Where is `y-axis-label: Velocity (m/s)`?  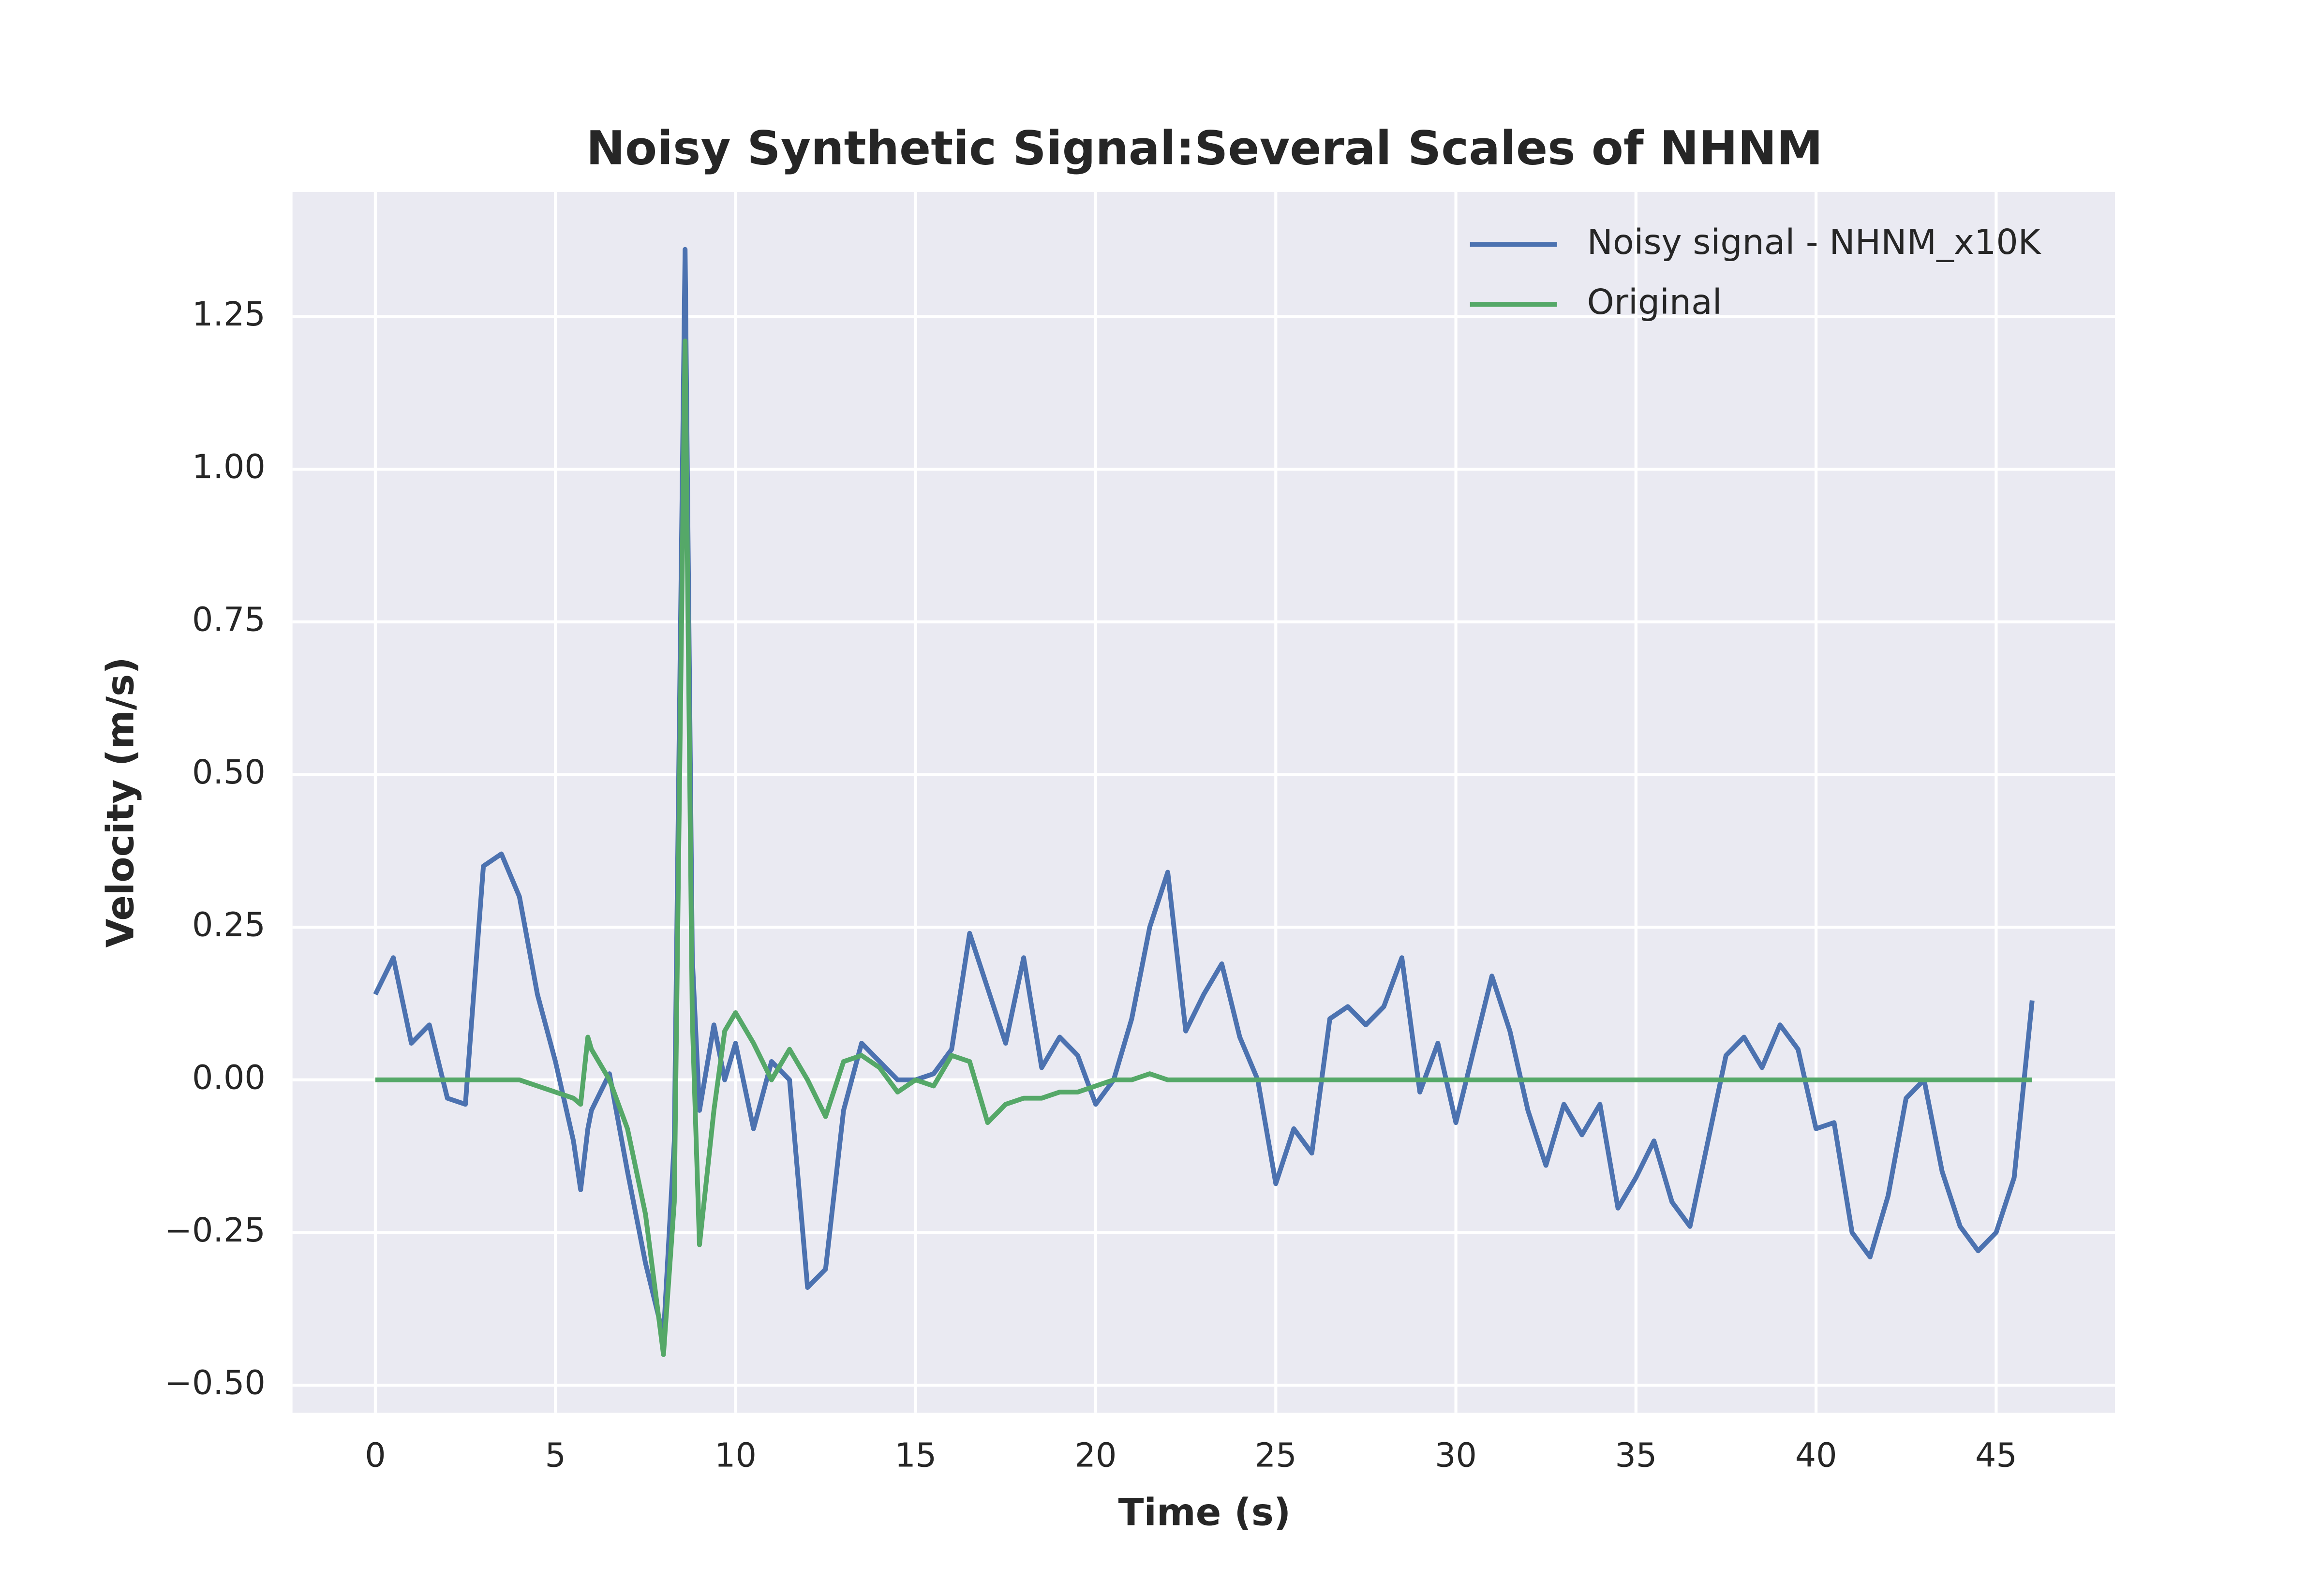 y-axis-label: Velocity (m/s) is located at coordinates (121, 802).